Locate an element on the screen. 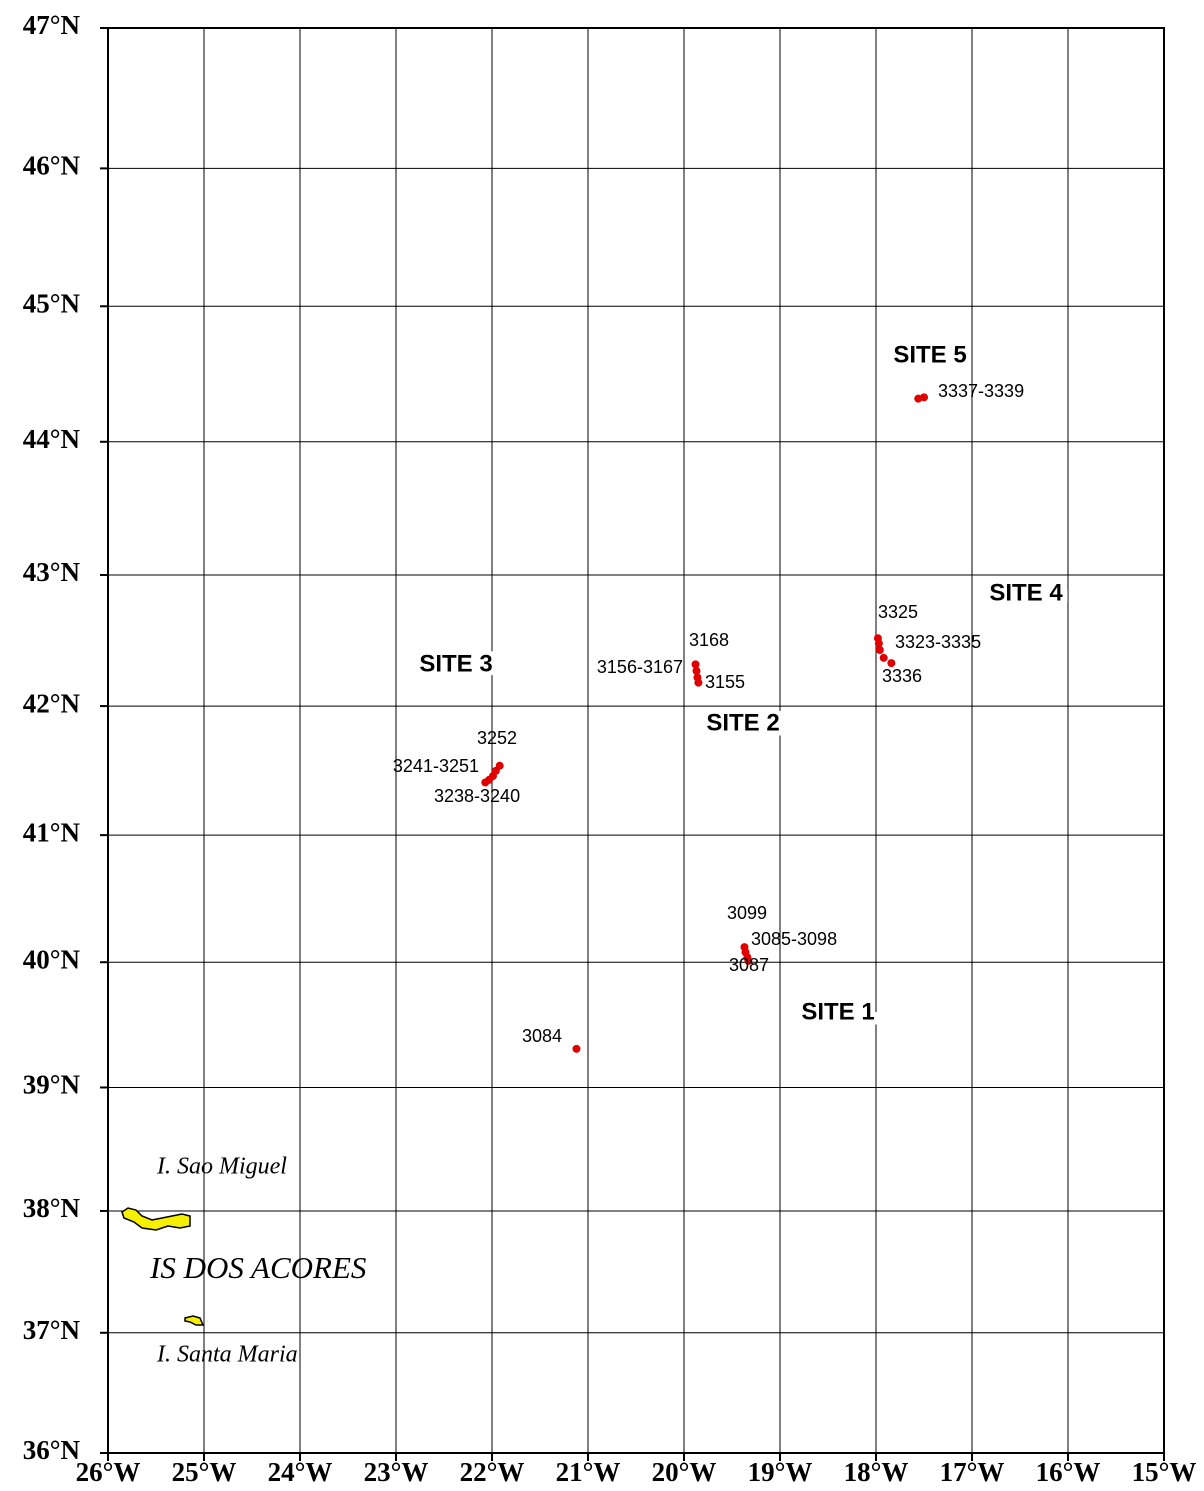  x-tick-label: 23°W is located at coordinates (396, 1472).